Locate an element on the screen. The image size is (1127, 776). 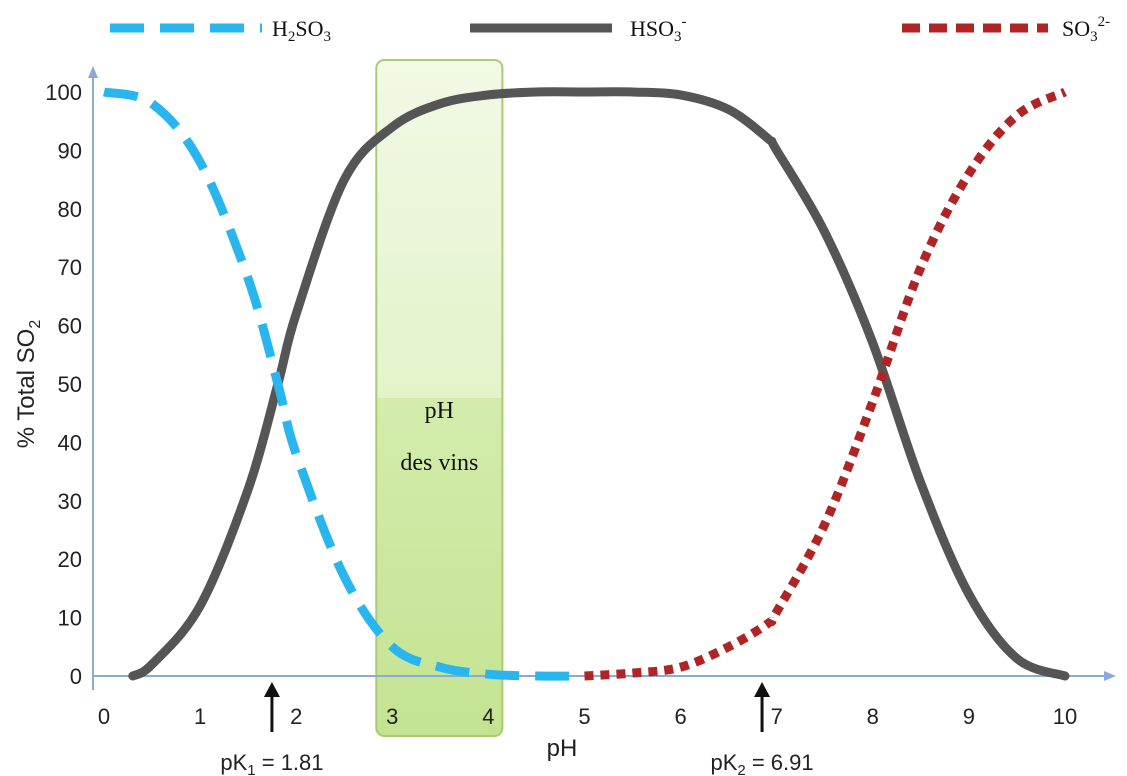
pk-annotations: pK1 = 1.81 pK2 = 6.91 is located at coordinates (517, 729).